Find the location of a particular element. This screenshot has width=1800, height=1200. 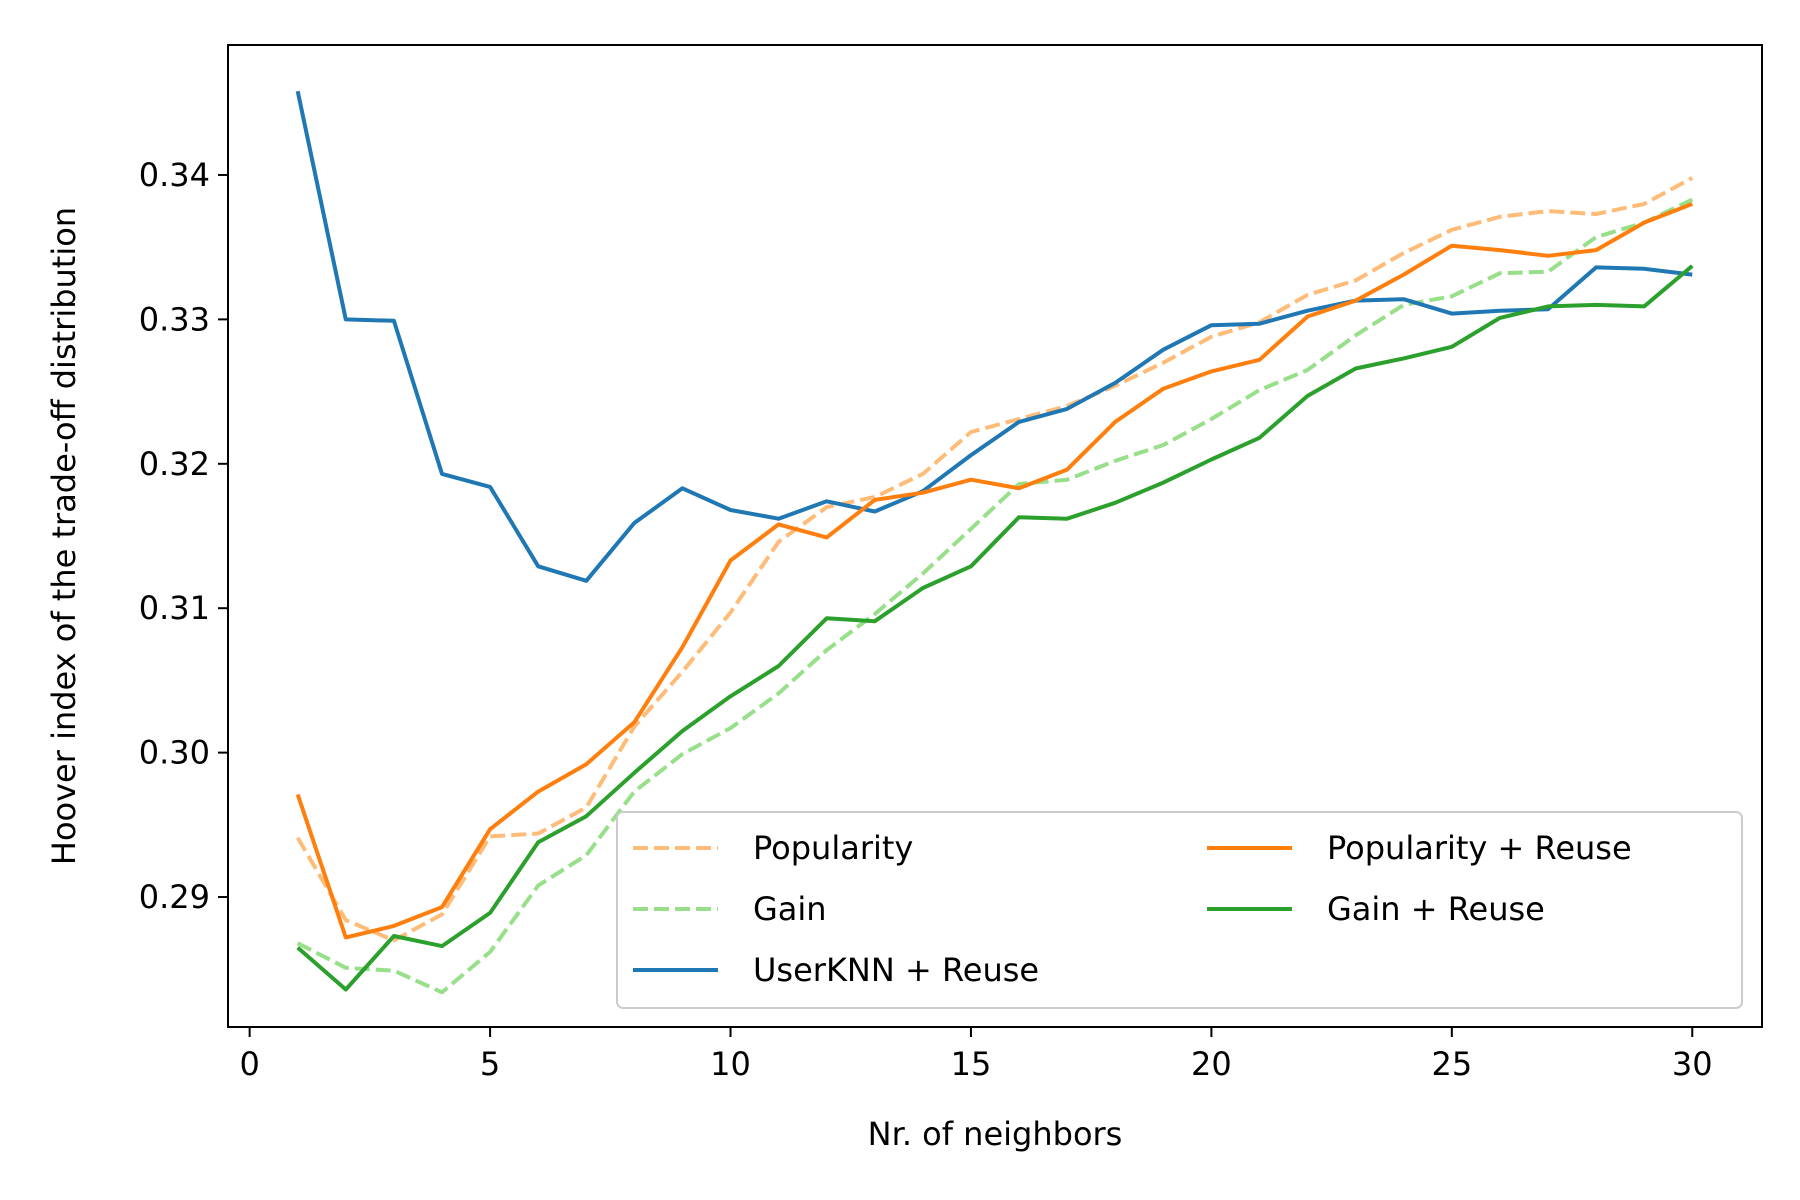

x-tick-label: 30 is located at coordinates (1692, 1064).